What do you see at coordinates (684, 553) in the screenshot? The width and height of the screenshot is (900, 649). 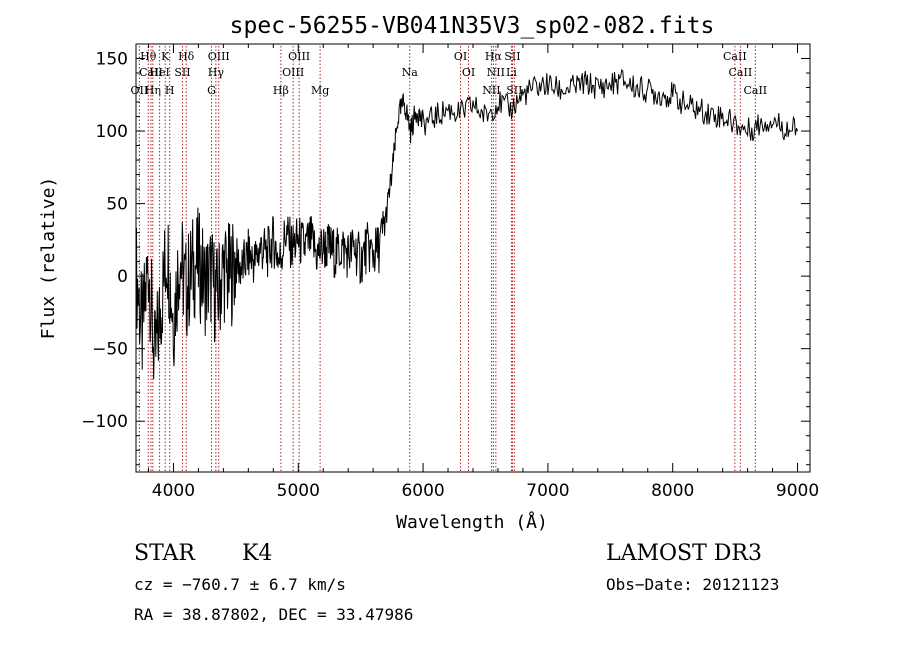 I see `survey-name: LAMOST DR3` at bounding box center [684, 553].